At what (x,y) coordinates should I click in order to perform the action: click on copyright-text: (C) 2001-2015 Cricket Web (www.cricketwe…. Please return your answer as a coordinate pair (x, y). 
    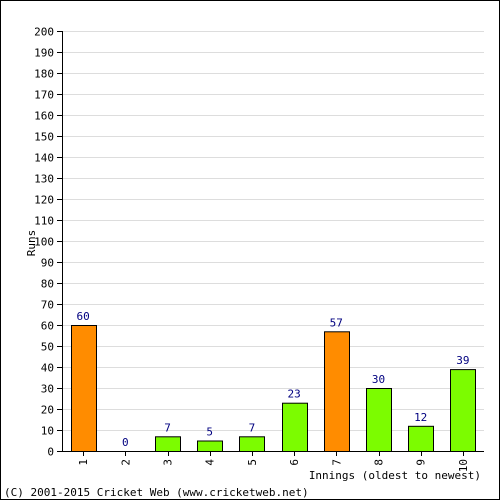
    Looking at the image, I should click on (156, 492).